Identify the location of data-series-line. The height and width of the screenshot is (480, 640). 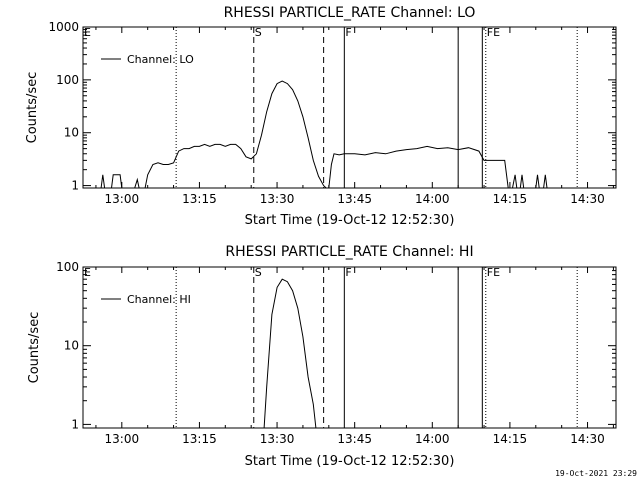
(290, 353).